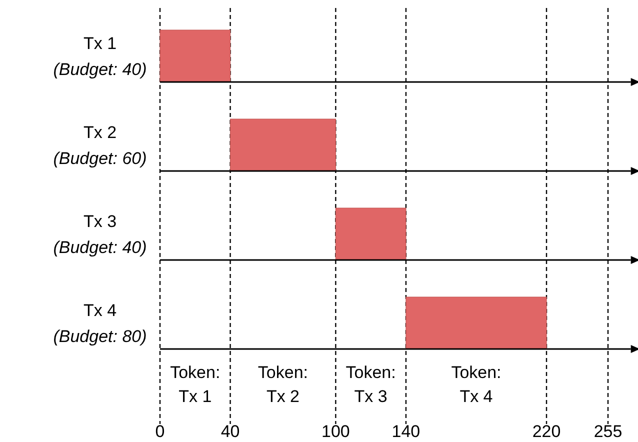  What do you see at coordinates (371, 384) in the screenshot?
I see `annotation: Token: Tx 3` at bounding box center [371, 384].